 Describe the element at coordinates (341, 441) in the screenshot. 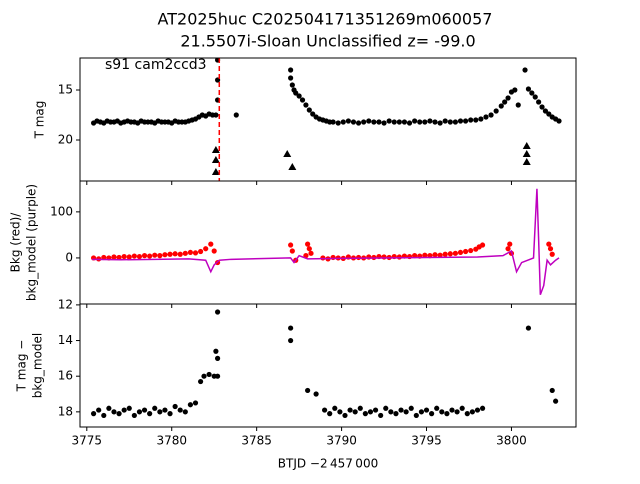

I see `x-tick-label: 3790` at that location.